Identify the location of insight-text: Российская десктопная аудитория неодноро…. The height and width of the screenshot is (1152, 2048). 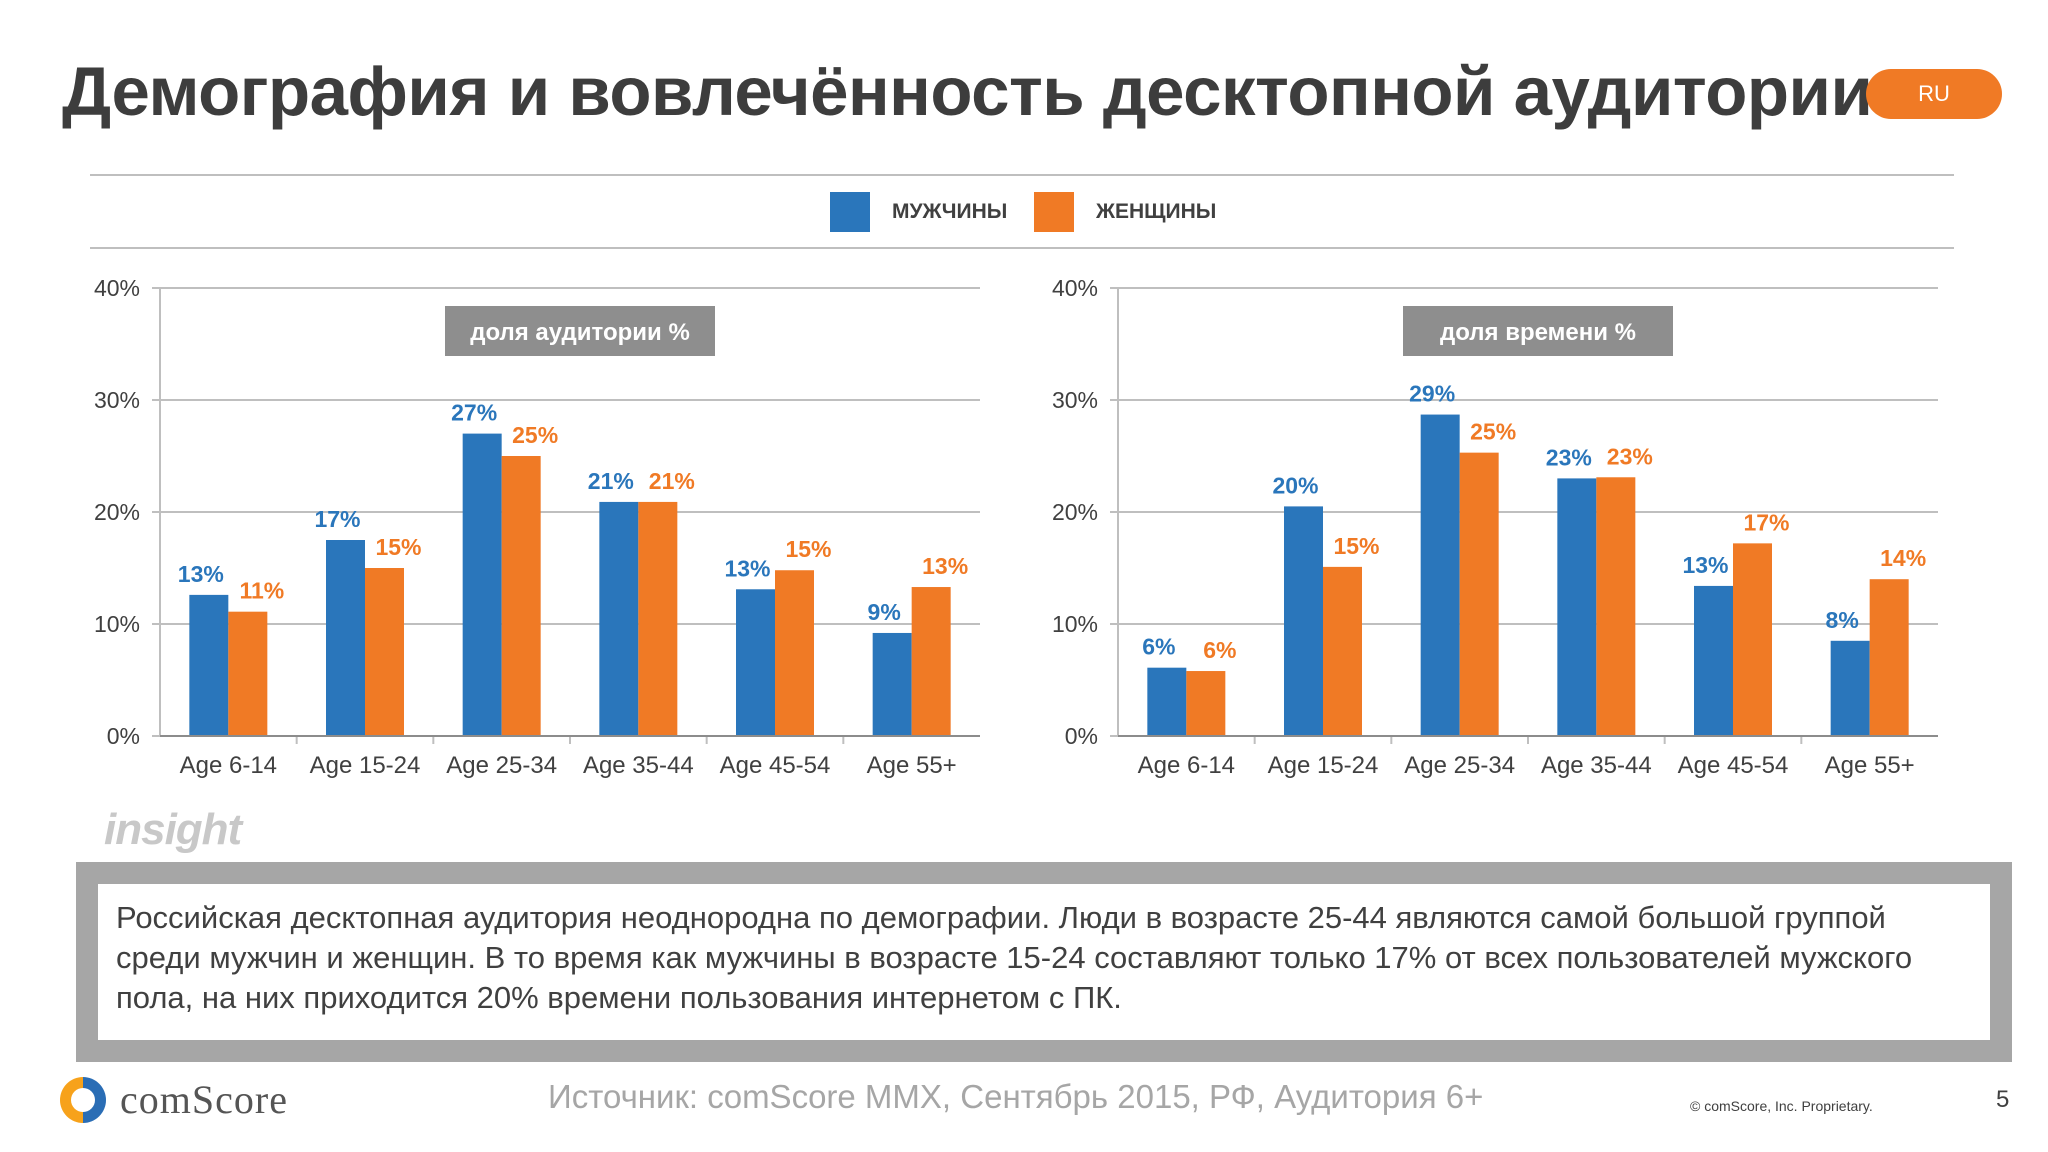
(1044, 962).